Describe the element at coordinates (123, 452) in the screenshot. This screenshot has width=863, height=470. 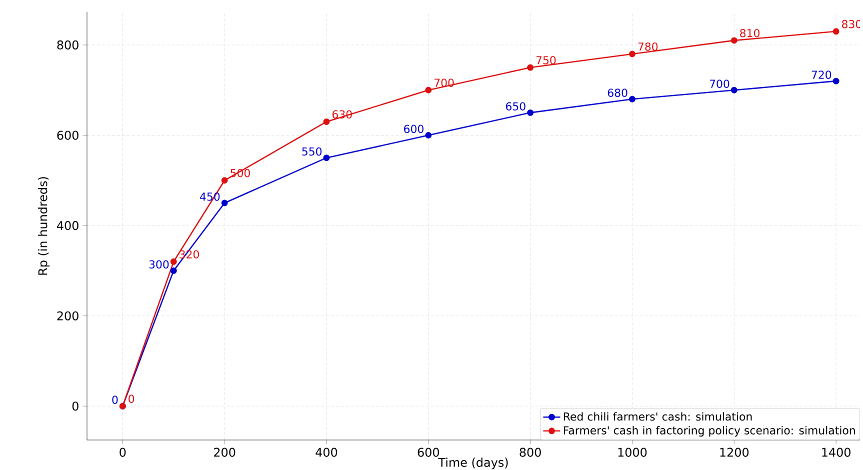
I see `x-tick-label: 0` at that location.